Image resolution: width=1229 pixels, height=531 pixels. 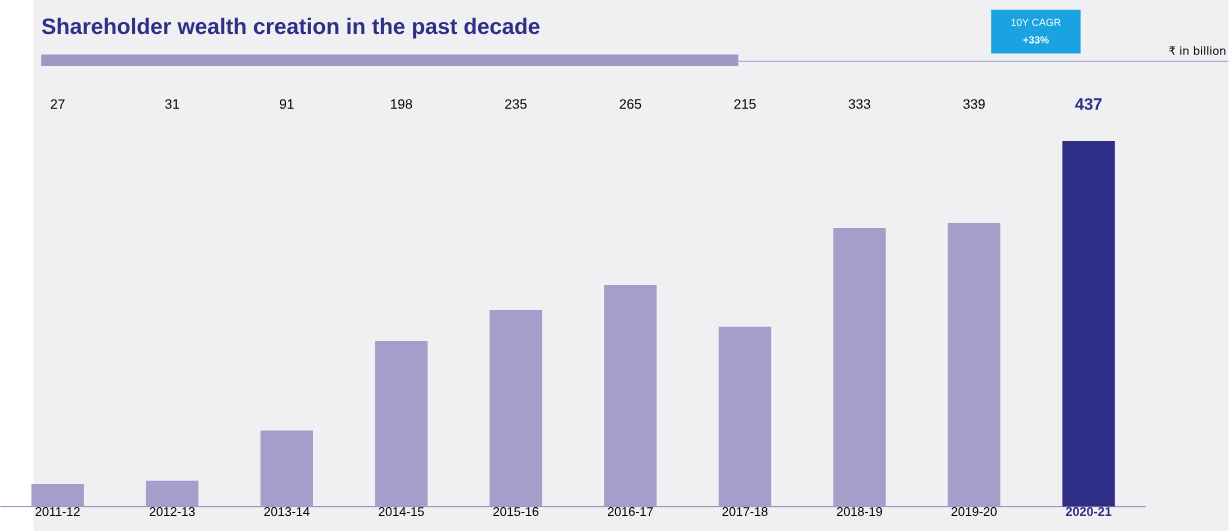 I want to click on data-label: 91, so click(x=286, y=104).